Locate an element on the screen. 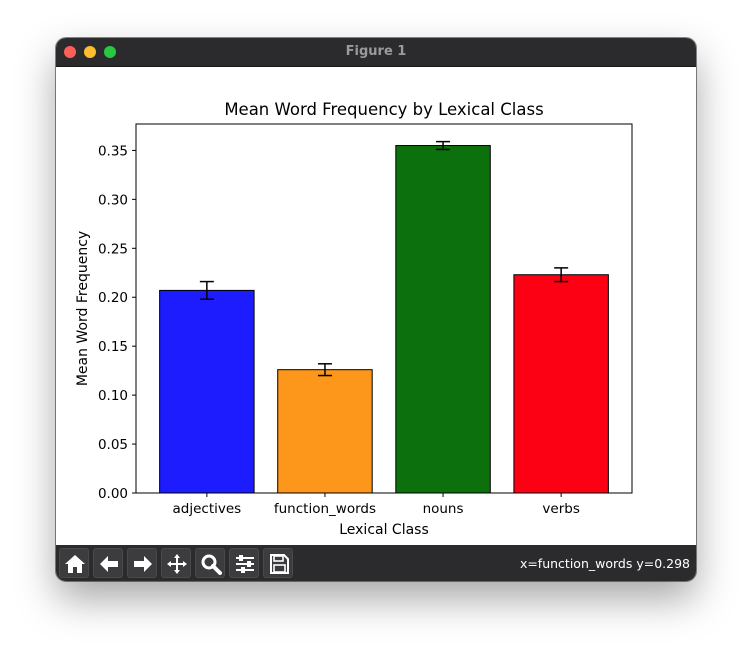  zoom-button is located at coordinates (210, 563).